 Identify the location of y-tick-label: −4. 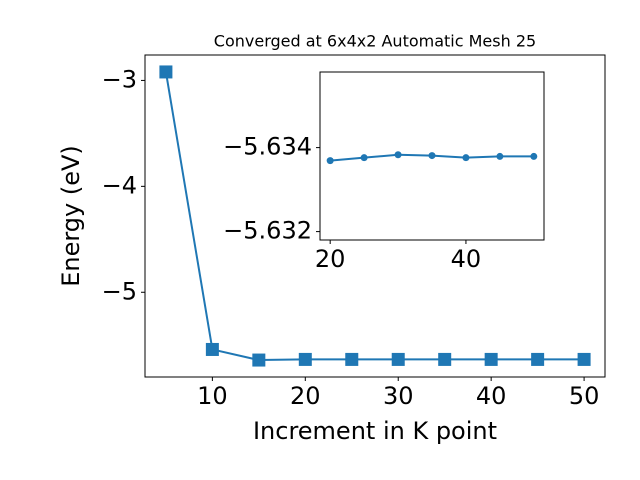
(119, 185).